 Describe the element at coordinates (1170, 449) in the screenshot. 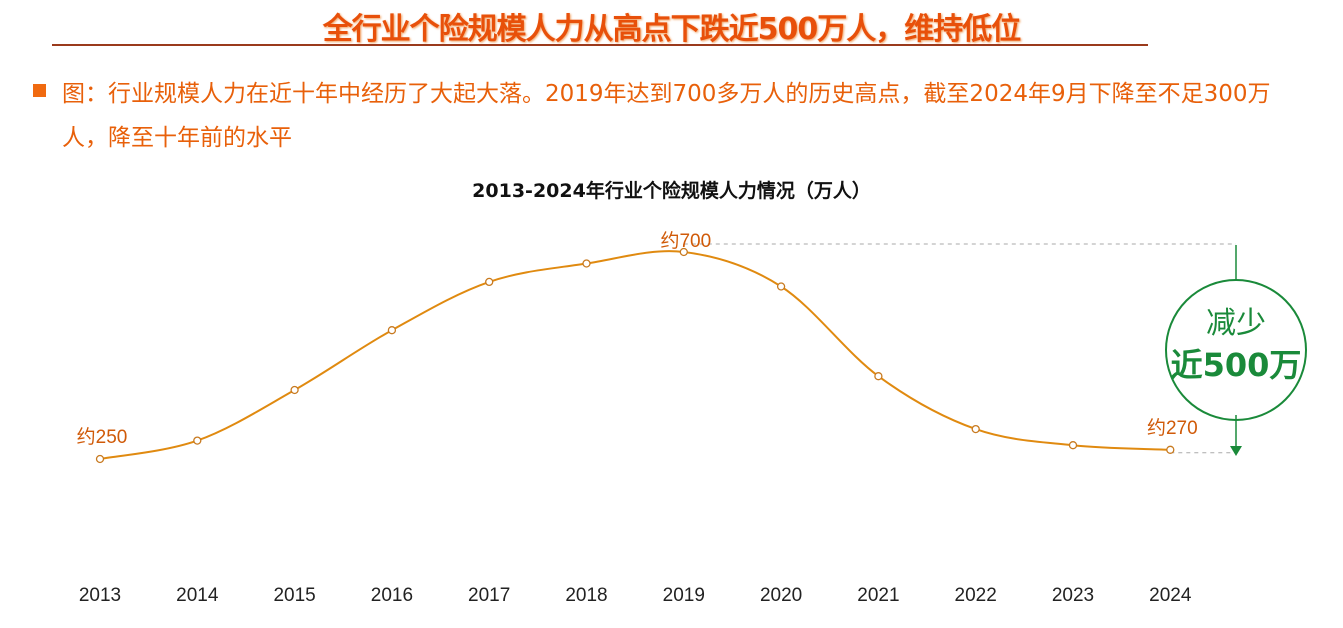

I see `data-point-2024` at that location.